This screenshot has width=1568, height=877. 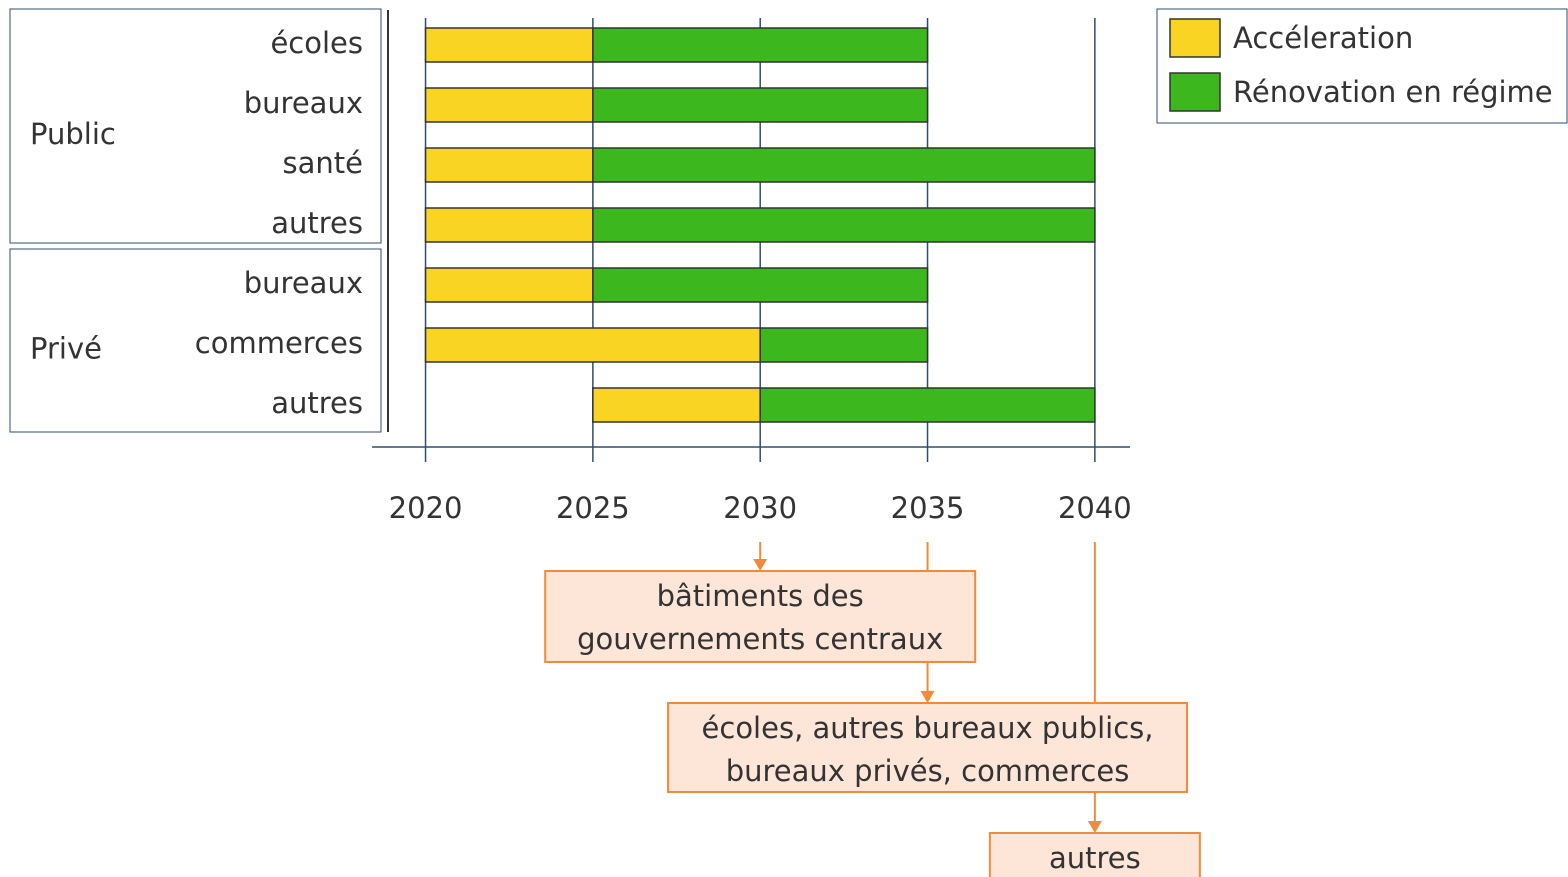 I want to click on x-tick-label: 2030, so click(x=760, y=508).